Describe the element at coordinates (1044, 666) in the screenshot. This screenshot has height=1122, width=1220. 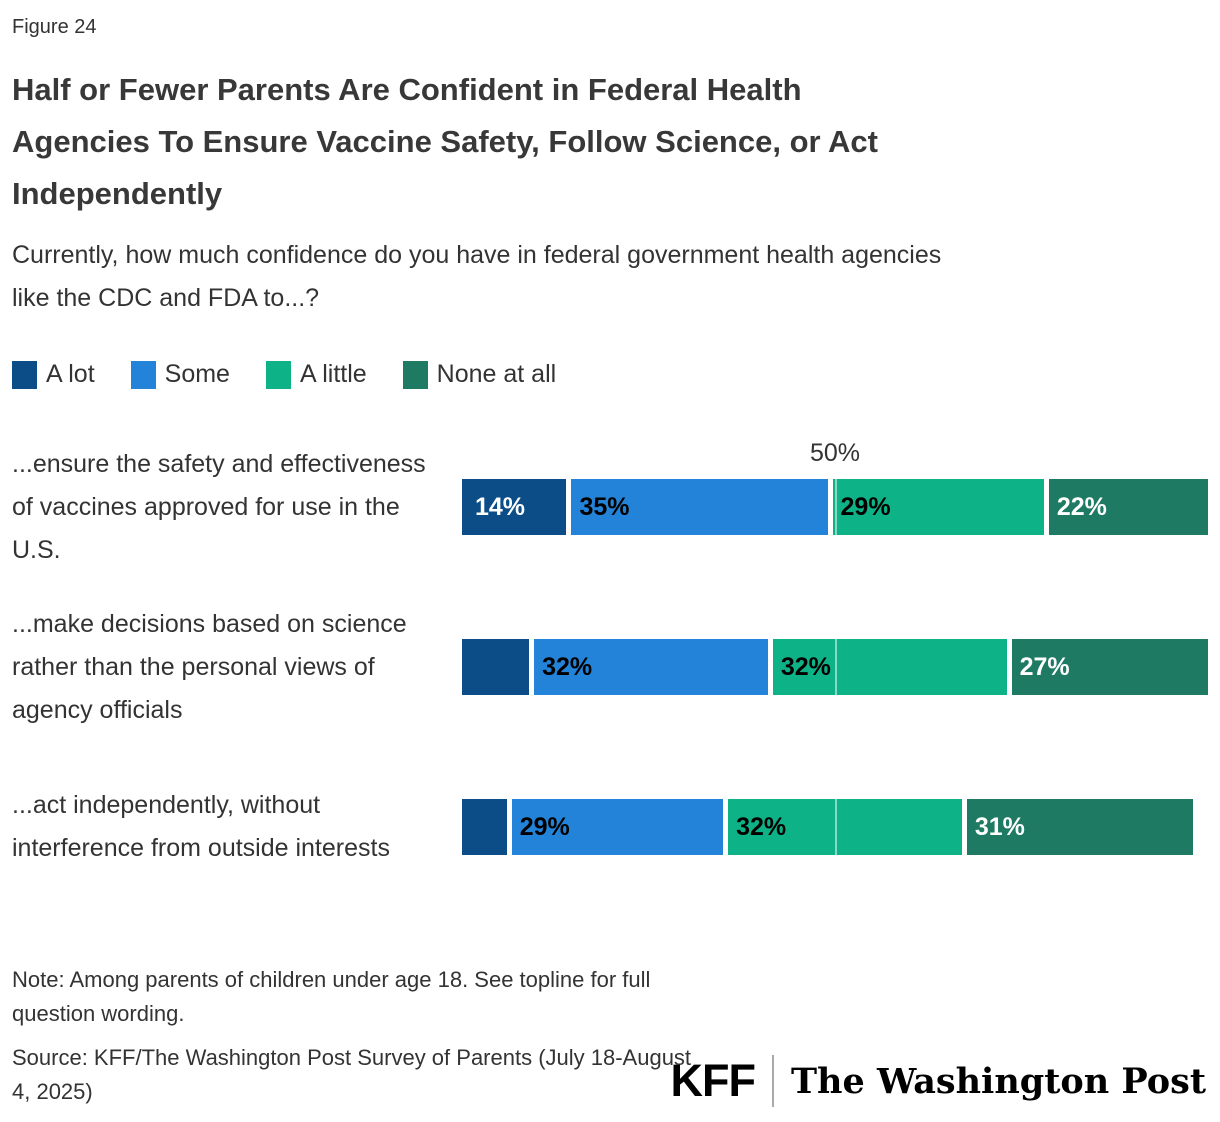
I see `bar-value-label: 27%` at that location.